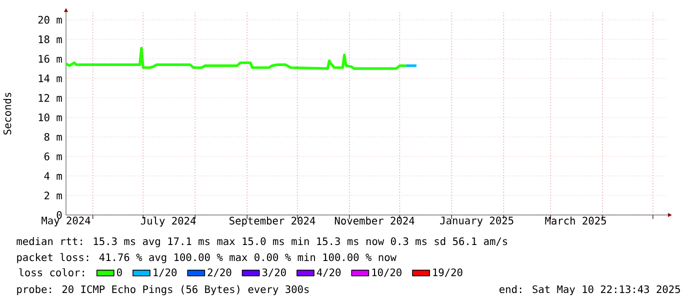  Describe the element at coordinates (575, 220) in the screenshot. I see `x-tick-label: March 2025` at that location.